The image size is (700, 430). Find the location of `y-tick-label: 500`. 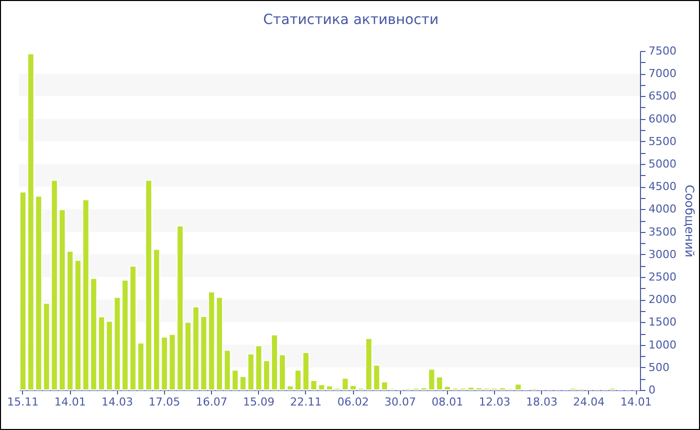

y-tick-label: 500 is located at coordinates (659, 367).